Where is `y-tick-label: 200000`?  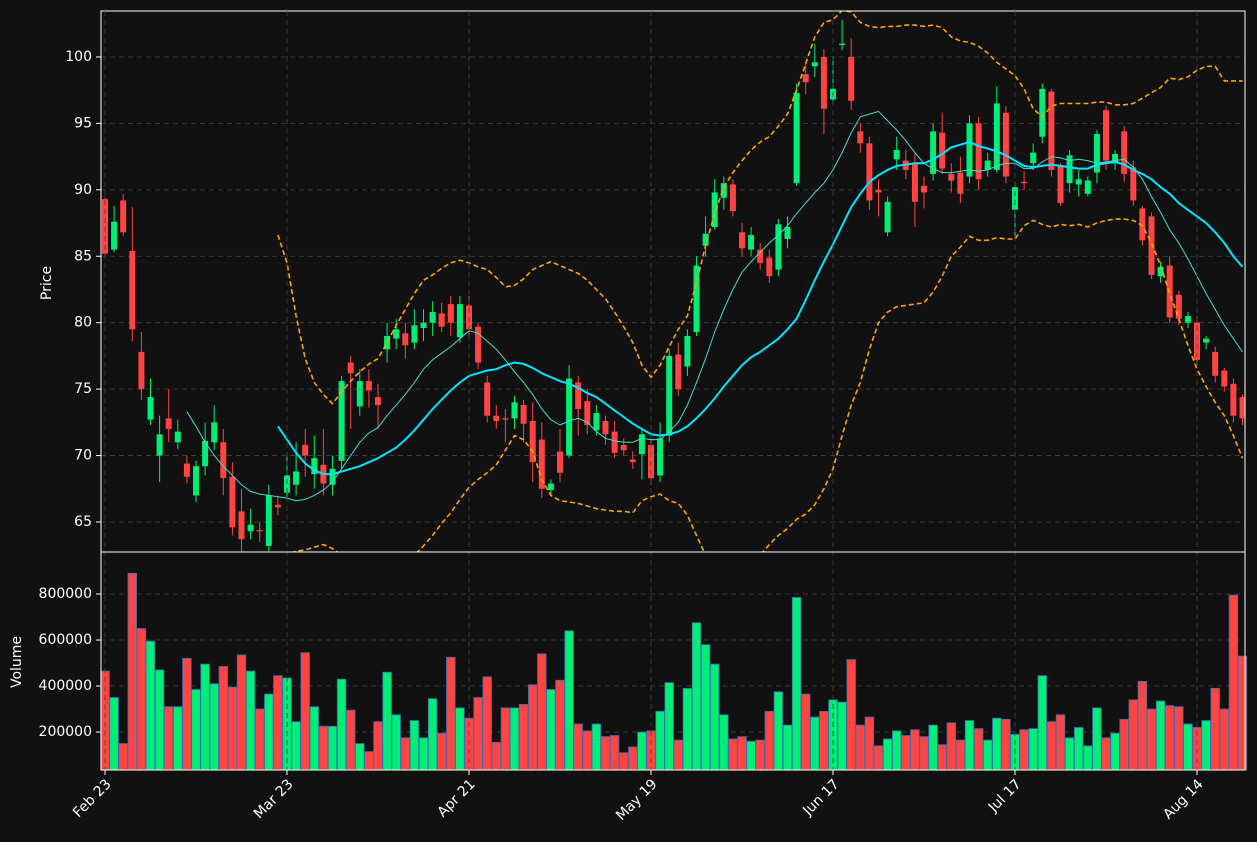
y-tick-label: 200000 is located at coordinates (65, 732).